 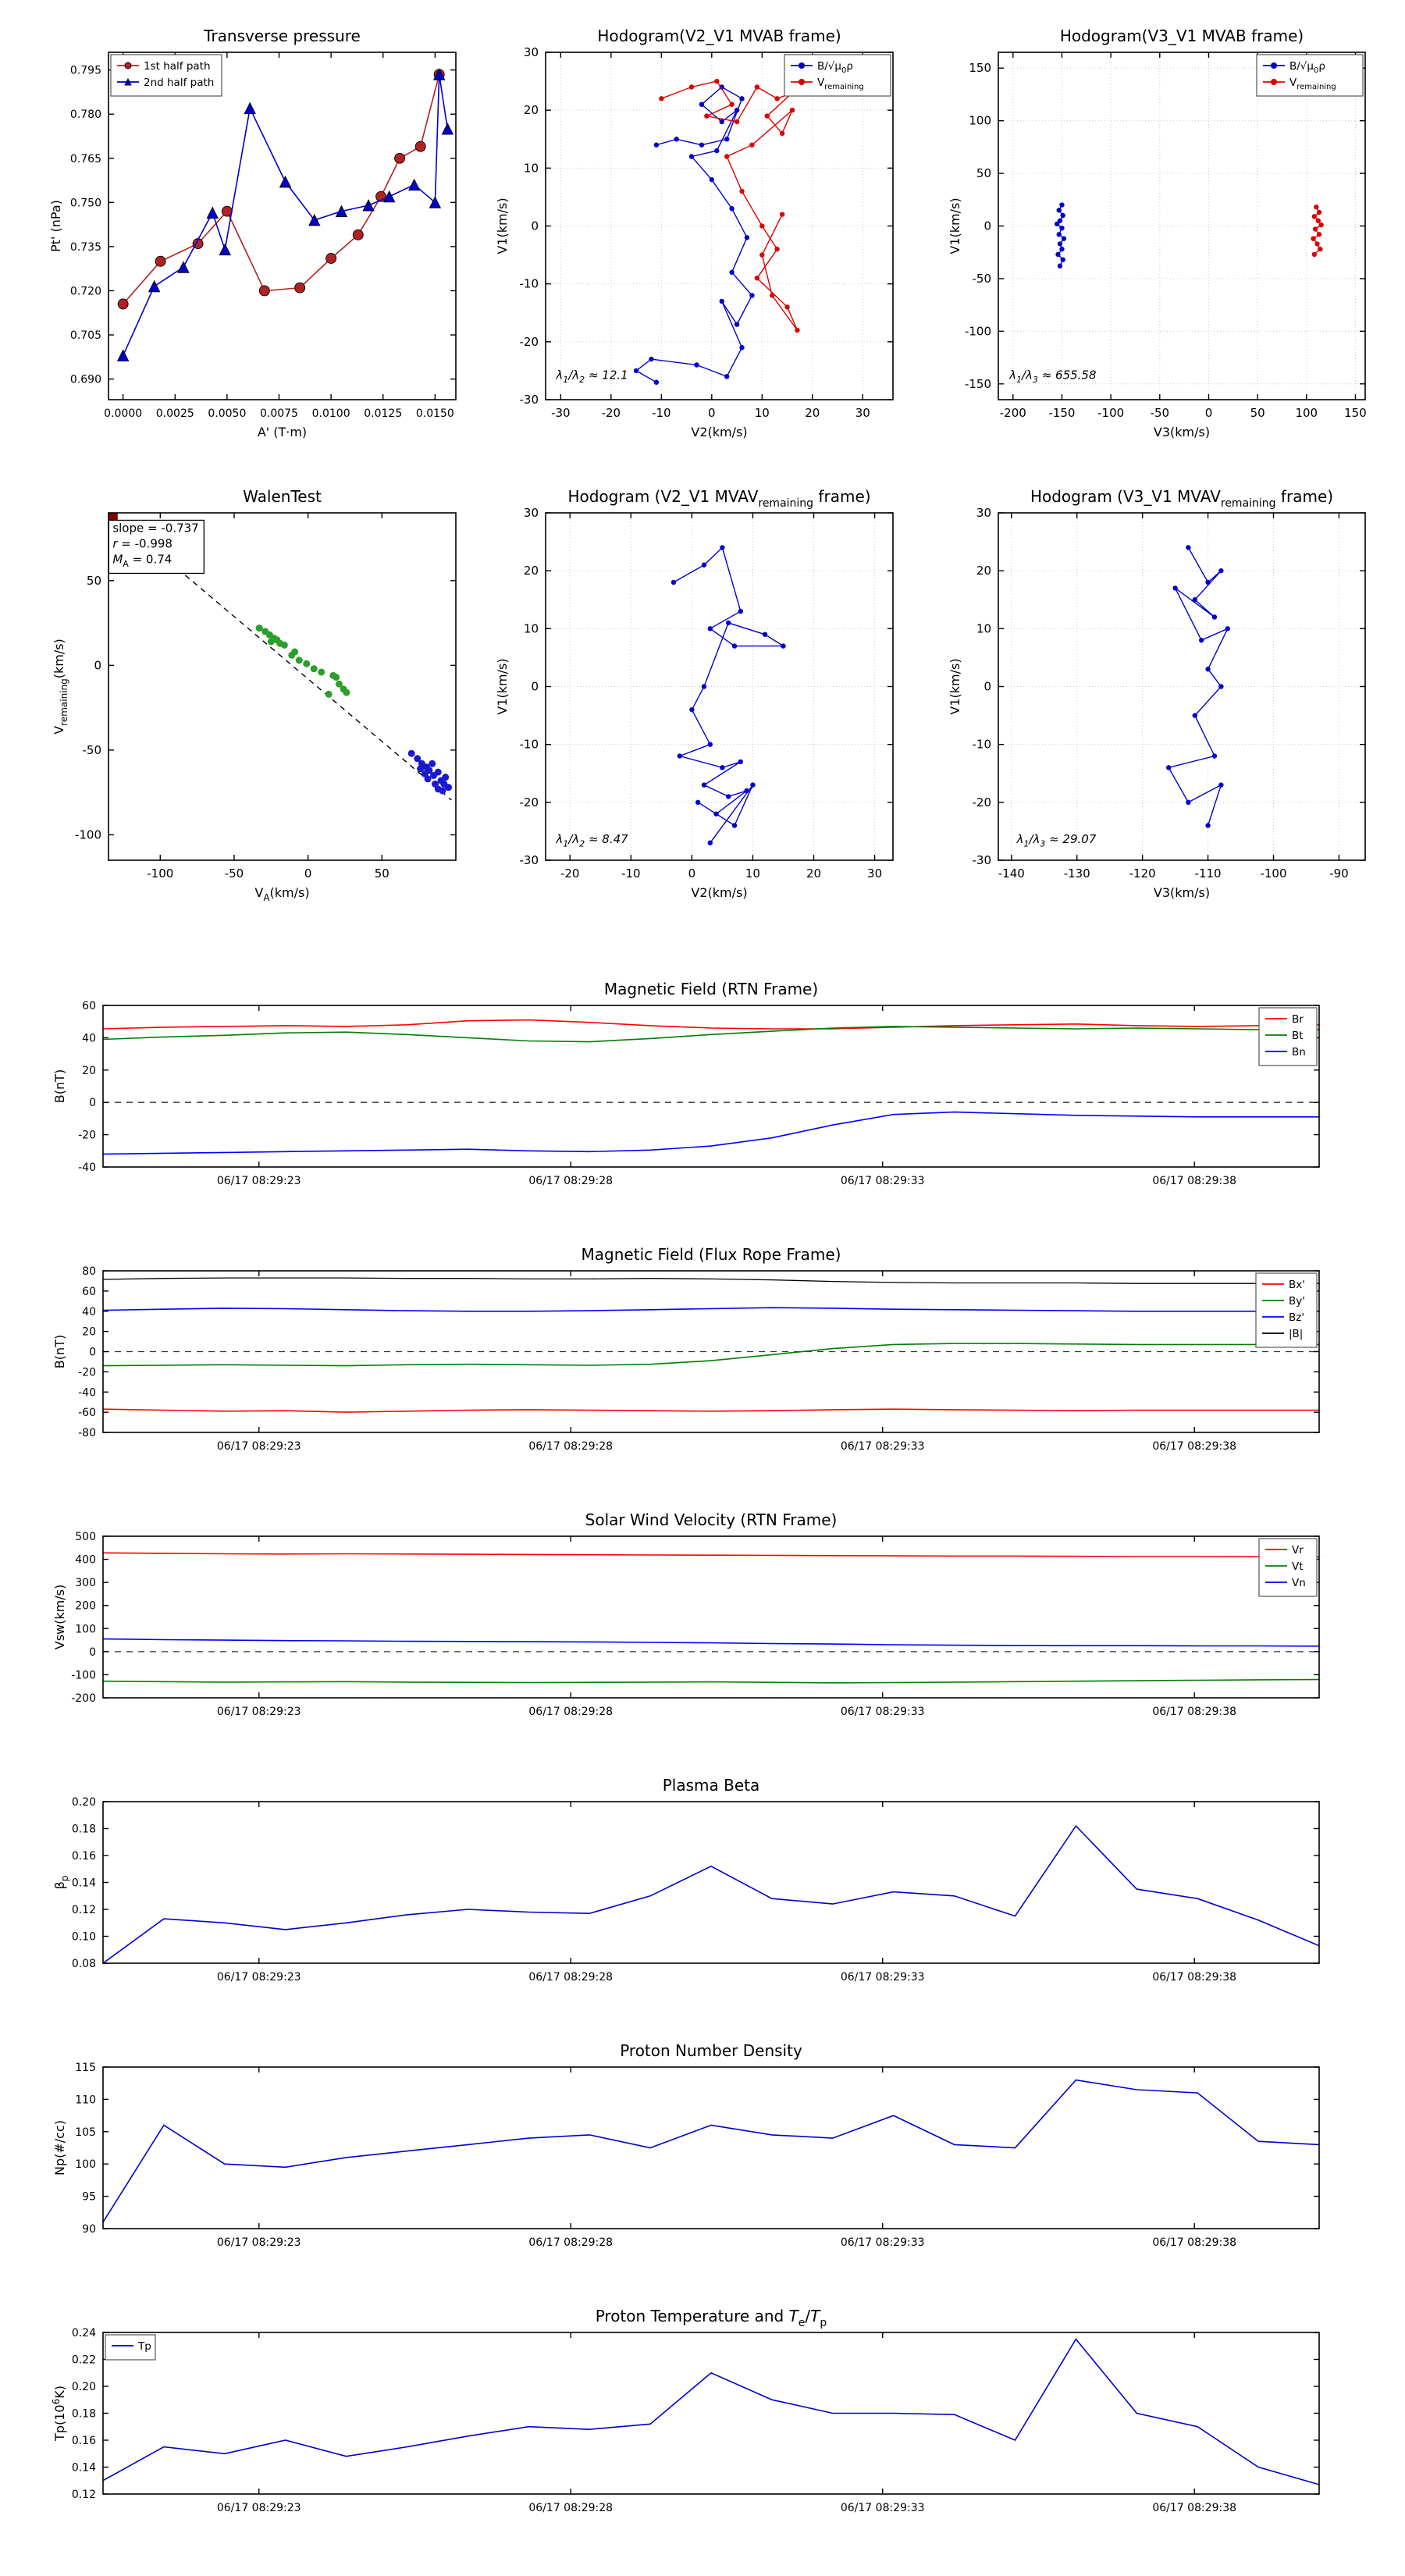 I want to click on svg-text: 0.765, so click(x=85, y=159).